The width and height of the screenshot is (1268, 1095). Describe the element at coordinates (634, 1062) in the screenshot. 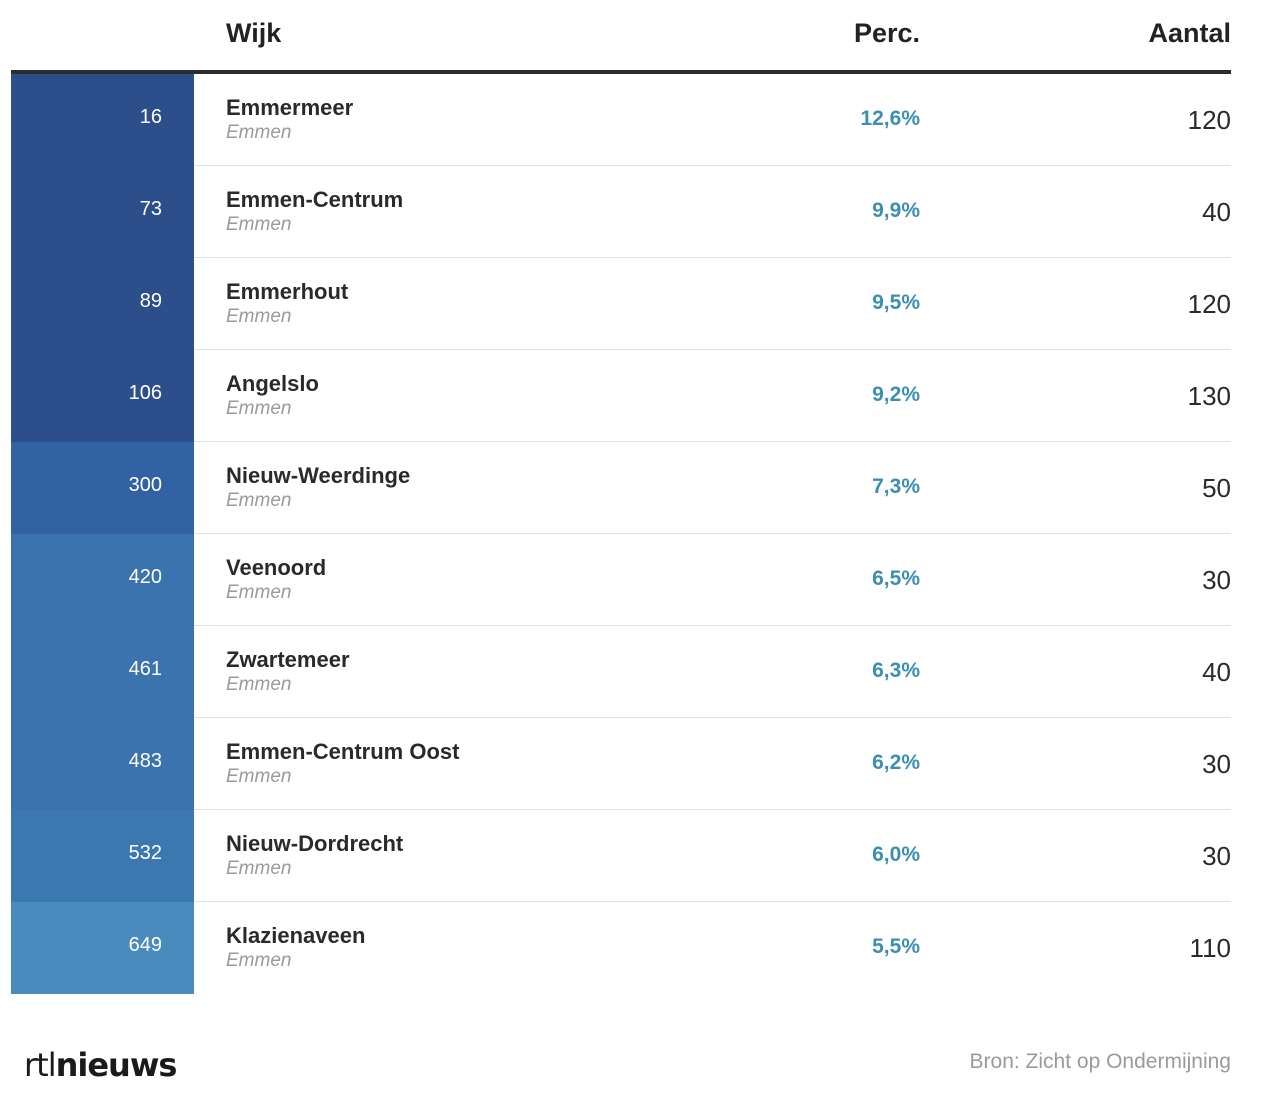

I see `footer: rtlnieuws Bron: Zicht op Ondermijning` at that location.